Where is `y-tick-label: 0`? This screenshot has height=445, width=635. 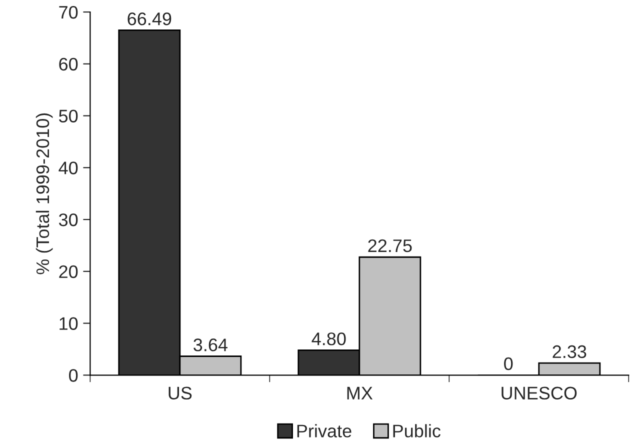 y-tick-label: 0 is located at coordinates (73, 375).